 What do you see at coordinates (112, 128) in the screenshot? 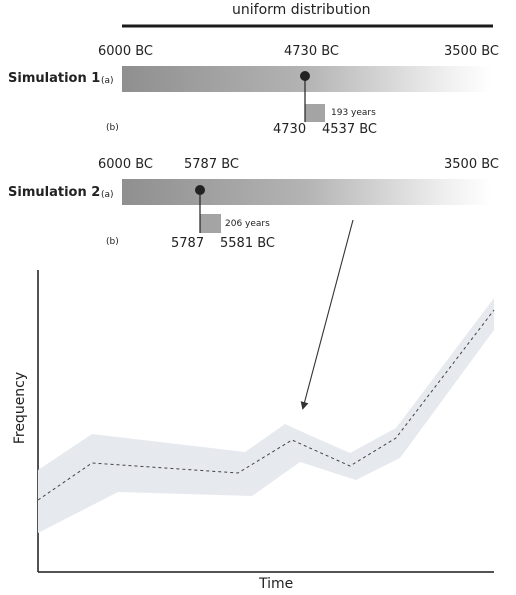
I see `sim1-label-b: (b)` at bounding box center [112, 128].